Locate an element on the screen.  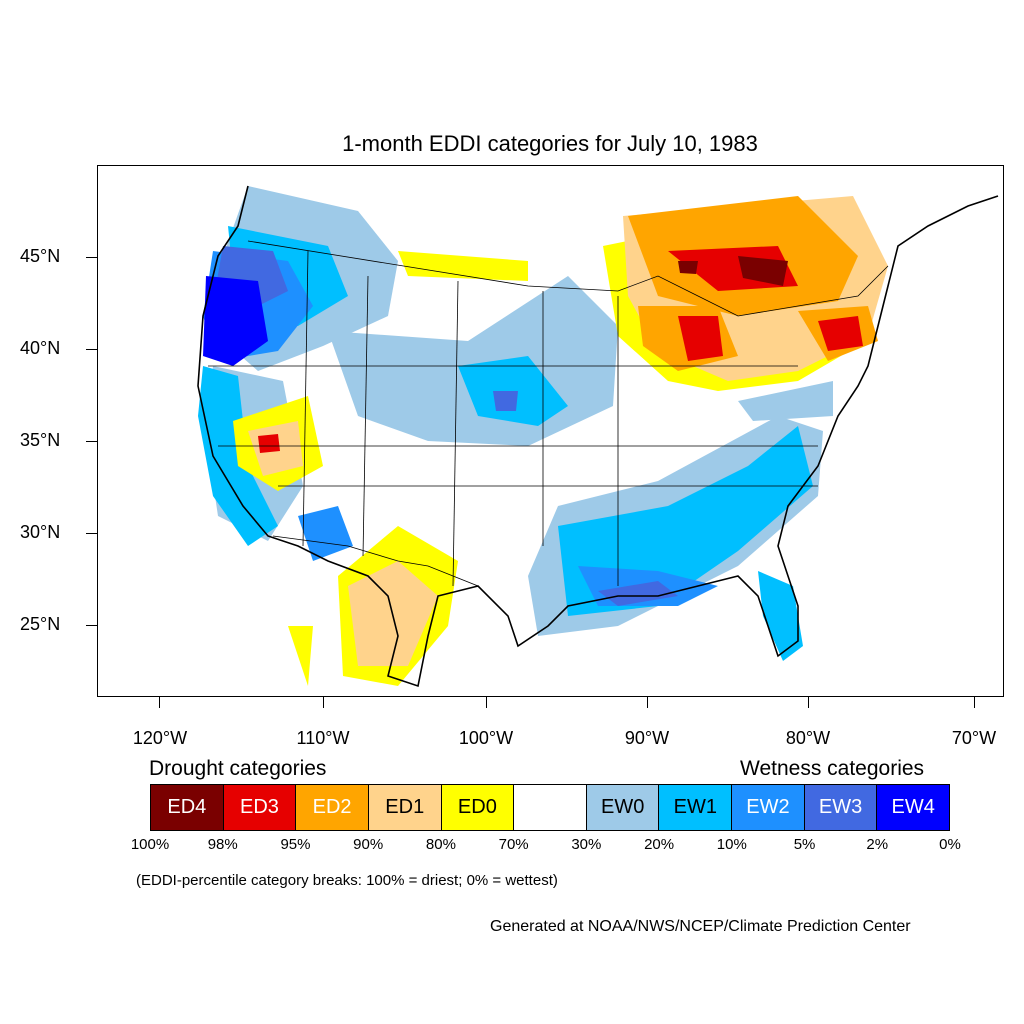
lon-label: 110°W is located at coordinates (323, 738).